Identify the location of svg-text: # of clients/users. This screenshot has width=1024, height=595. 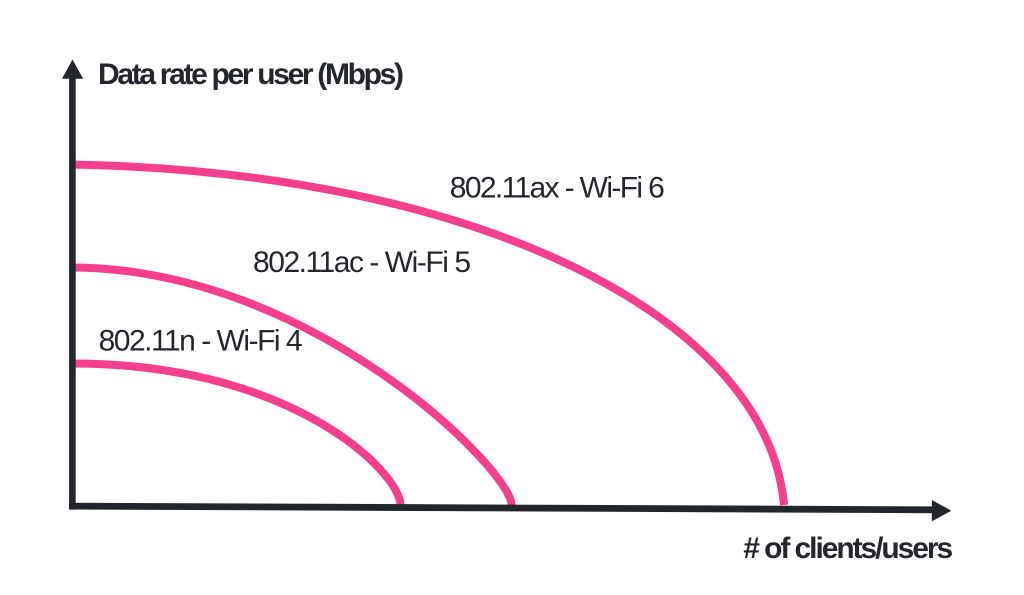
(848, 548).